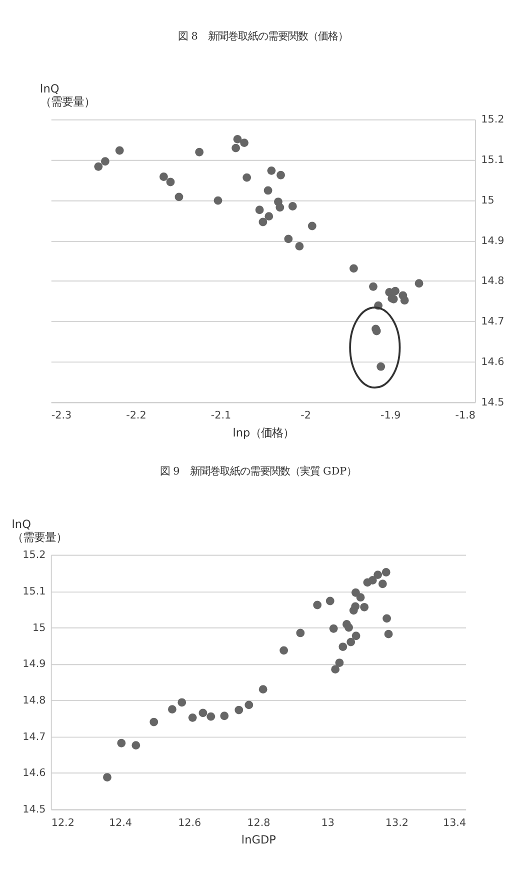  Describe the element at coordinates (221, 416) in the screenshot. I see `x-tick-label: -2.1` at that location.